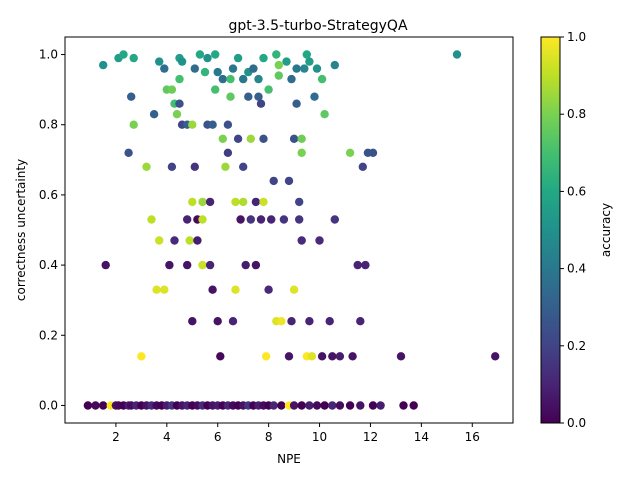  Describe the element at coordinates (48, 265) in the screenshot. I see `y-tick-label: 0.4` at that location.